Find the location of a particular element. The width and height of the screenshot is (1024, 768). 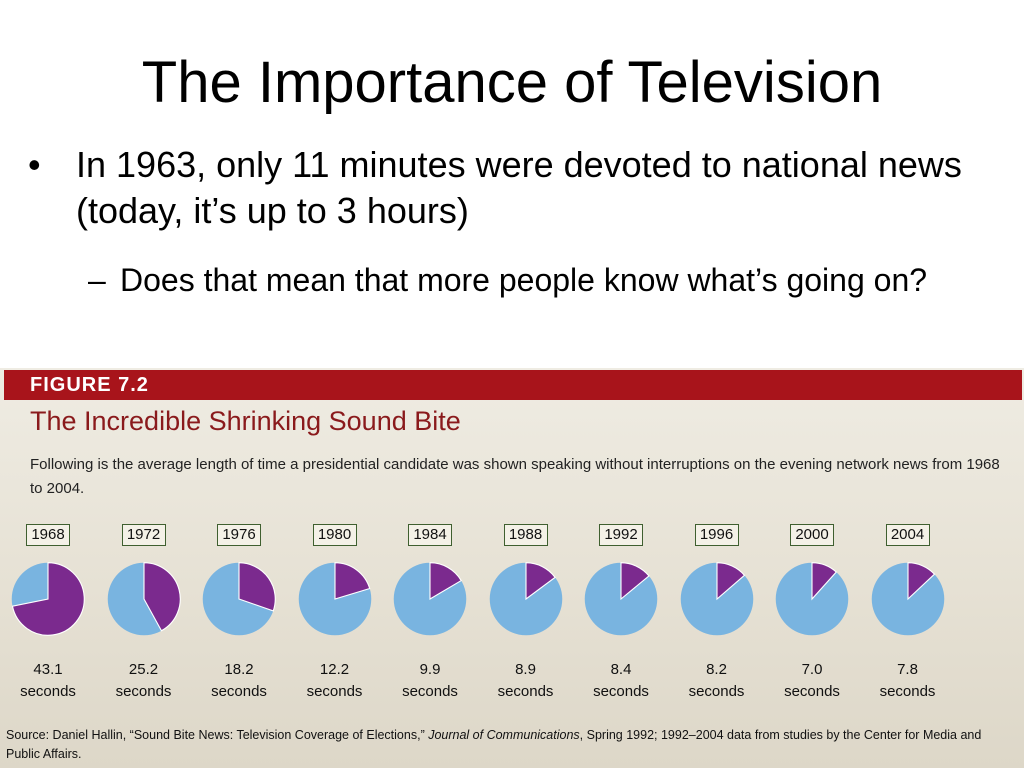

pie-chart-item: 1976 18.2 seconds is located at coordinates (239, 618).